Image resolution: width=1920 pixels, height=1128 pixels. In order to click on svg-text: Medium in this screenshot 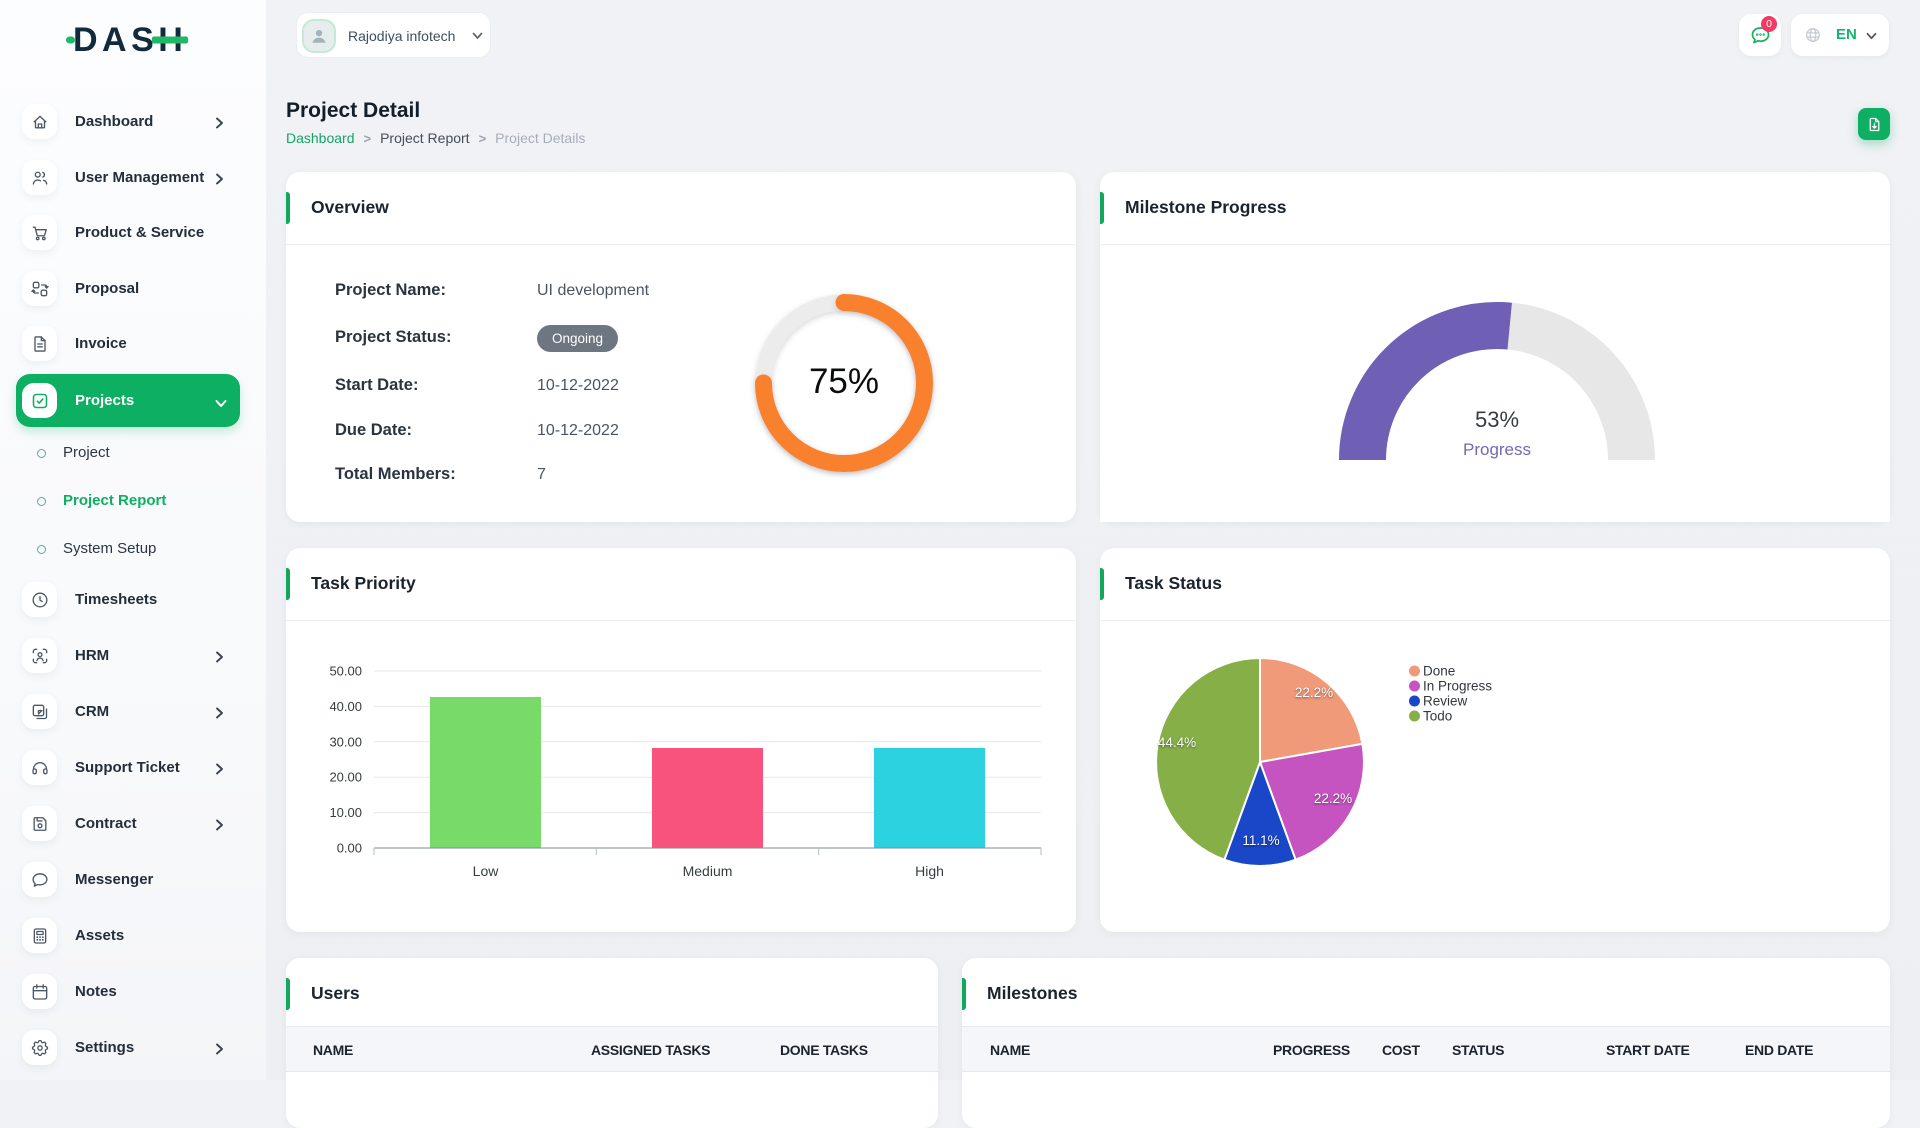, I will do `click(708, 871)`.